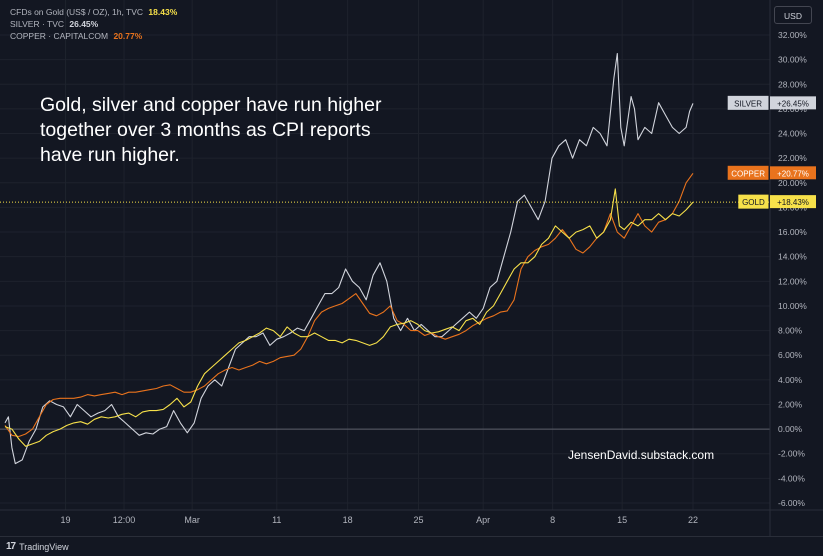  I want to click on price-label-name: GOLD, so click(753, 202).